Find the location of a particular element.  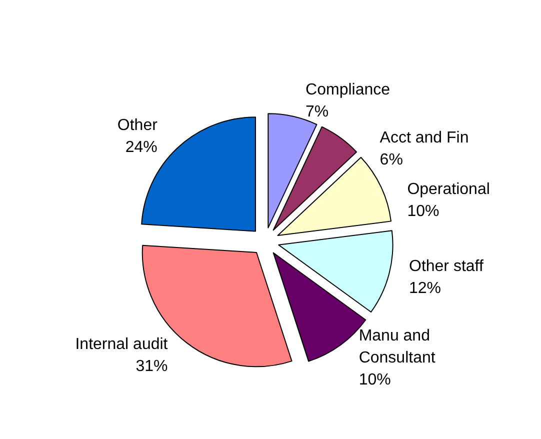

slice-label: Manu and Consultant is located at coordinates (397, 347).